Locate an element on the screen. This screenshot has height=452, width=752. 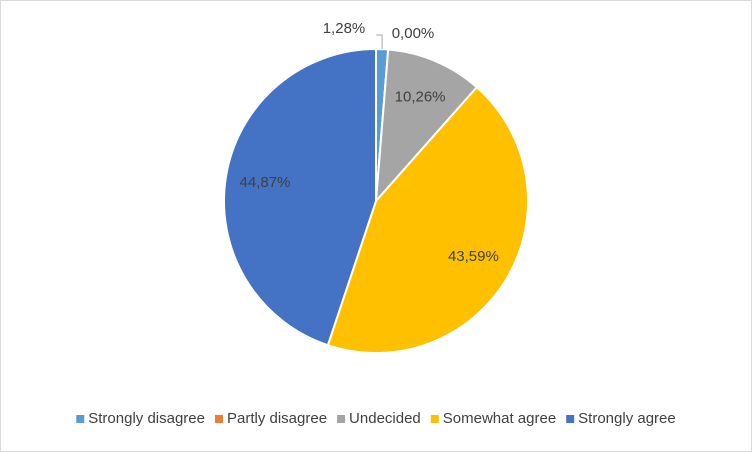
legend-label: Strongly agree is located at coordinates (627, 418).